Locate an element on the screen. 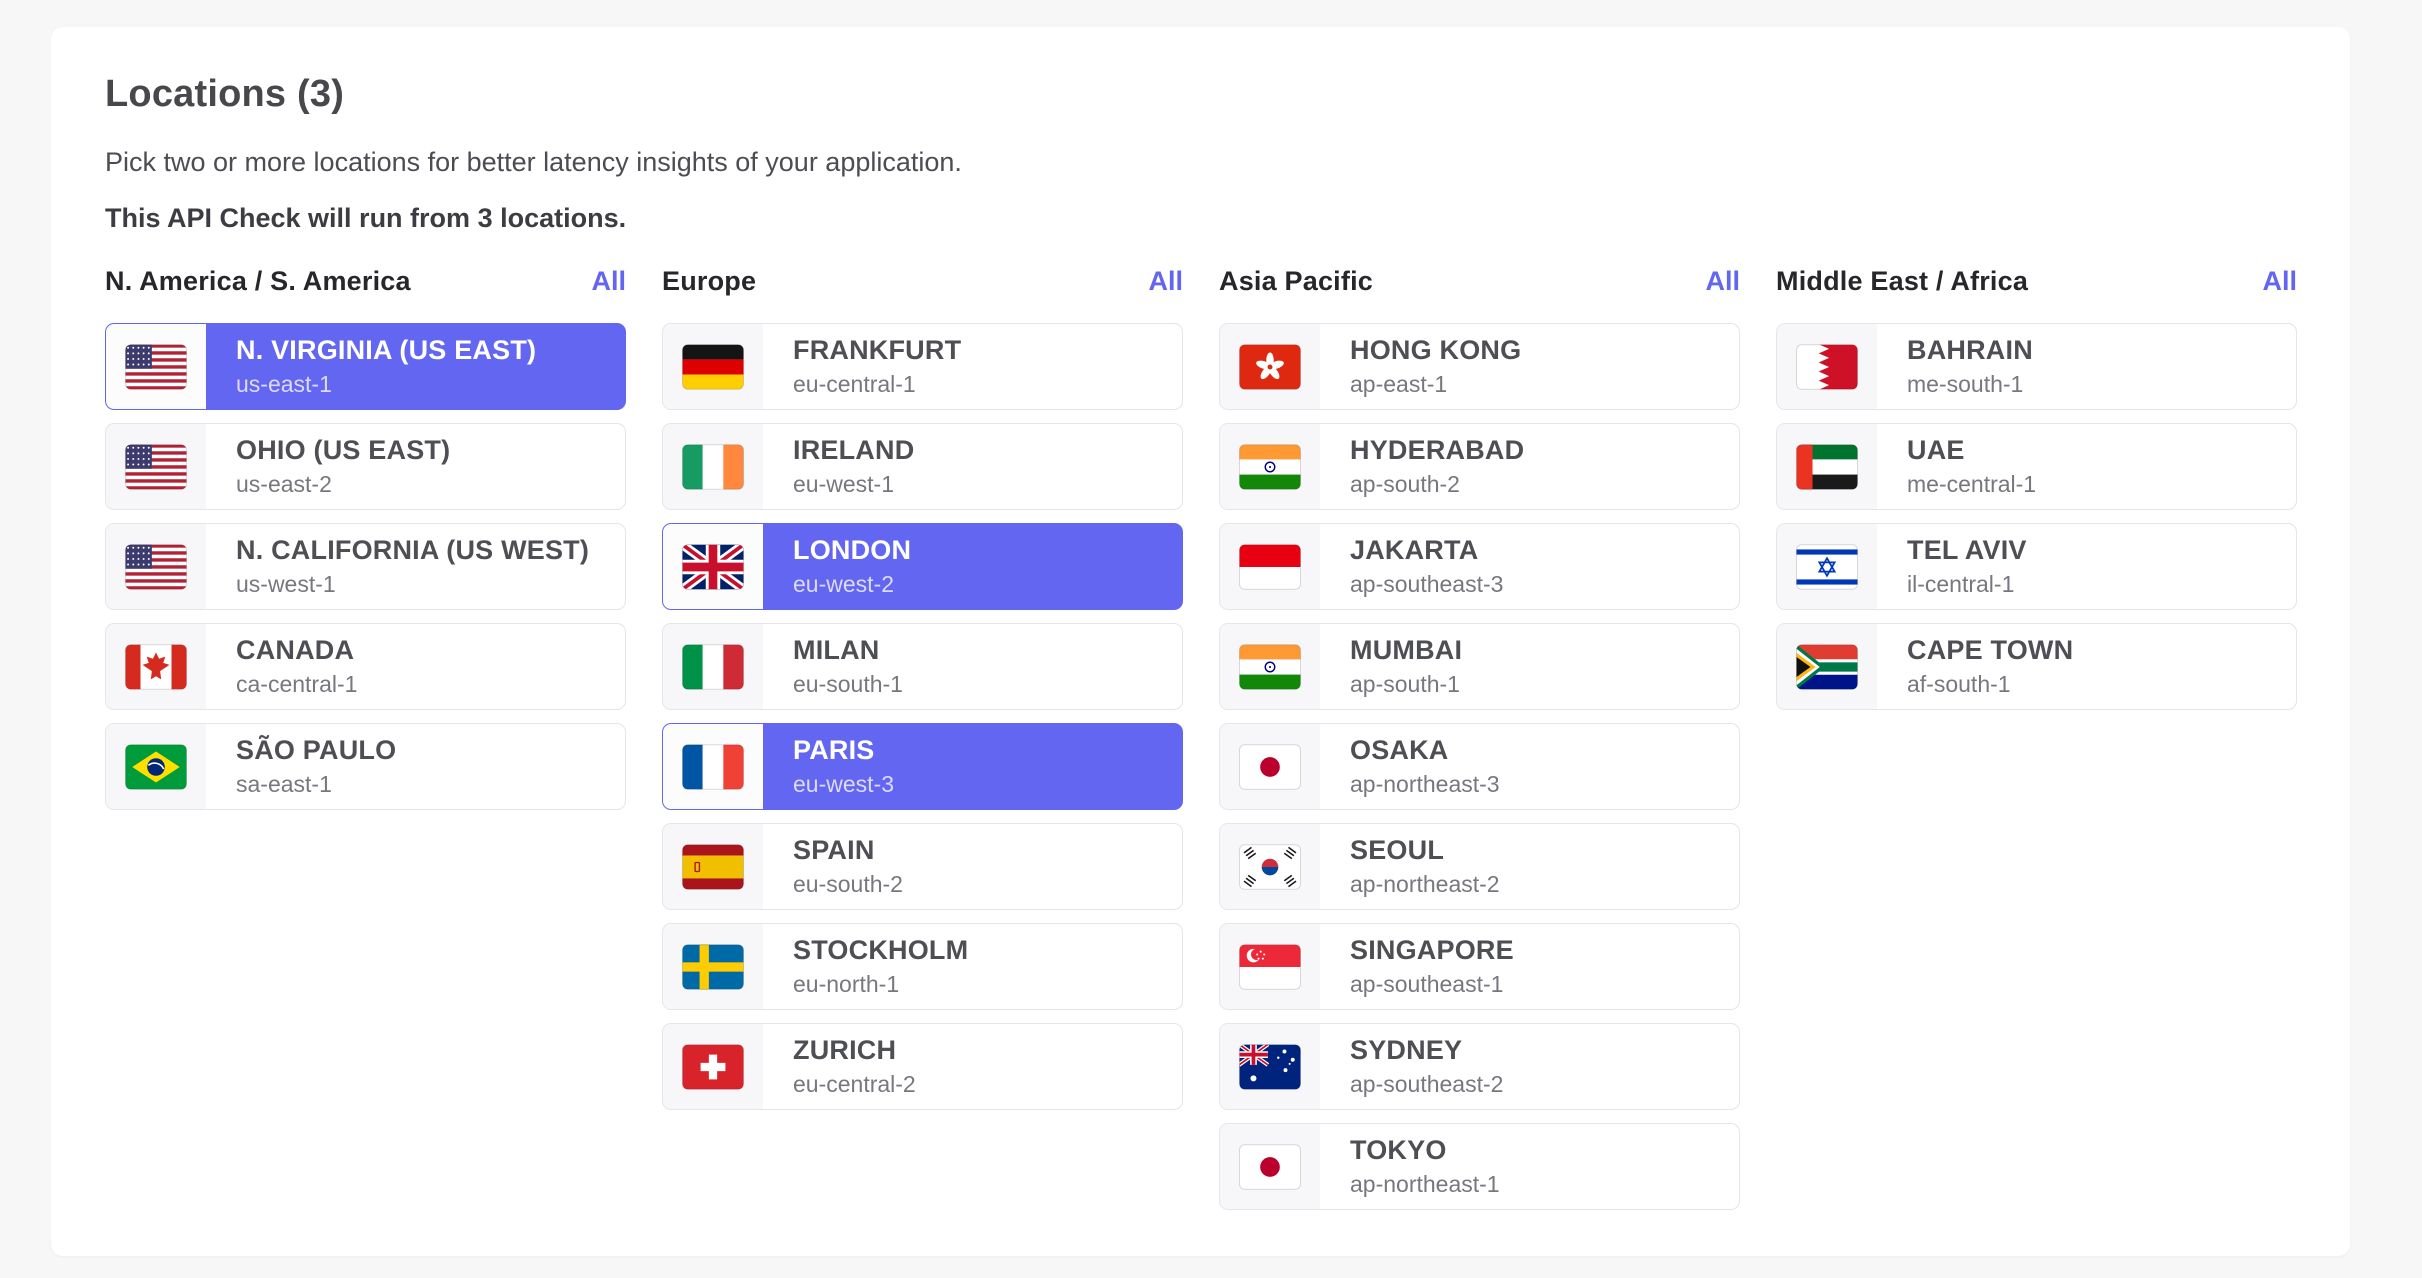  indonesia-flag-icon is located at coordinates (1270, 566).